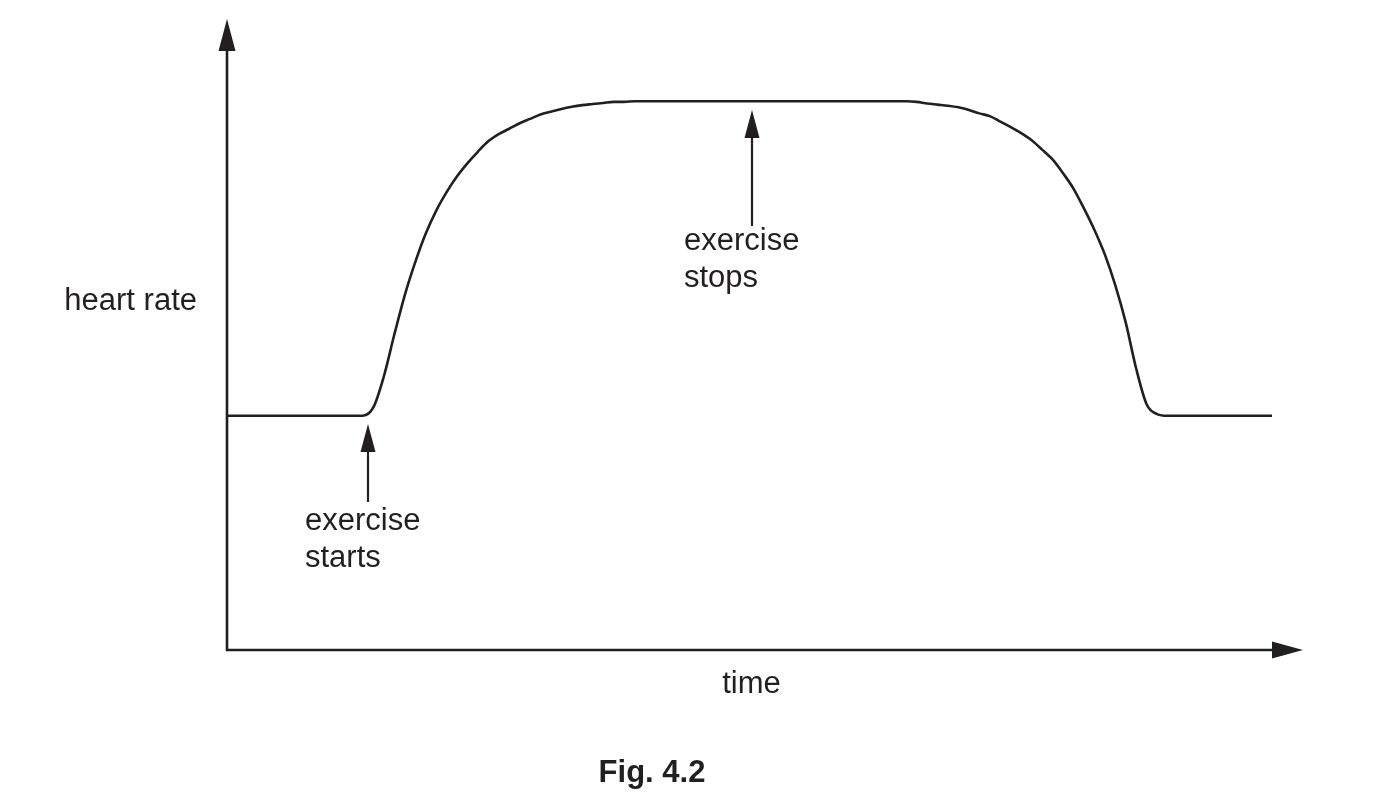  What do you see at coordinates (751, 682) in the screenshot?
I see `x-axis-title: time` at bounding box center [751, 682].